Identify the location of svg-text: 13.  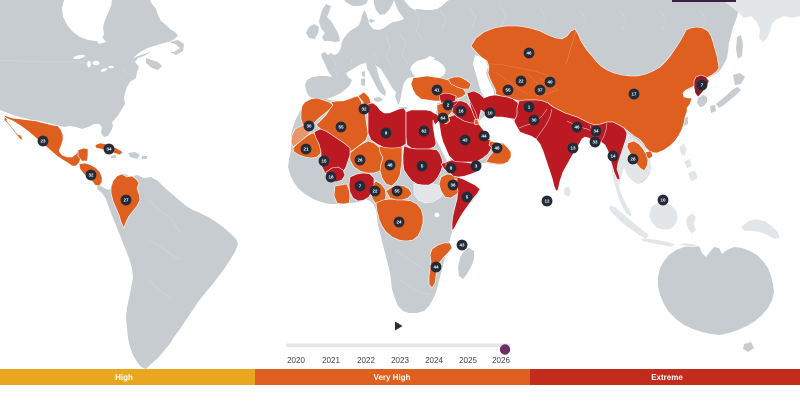
(573, 148).